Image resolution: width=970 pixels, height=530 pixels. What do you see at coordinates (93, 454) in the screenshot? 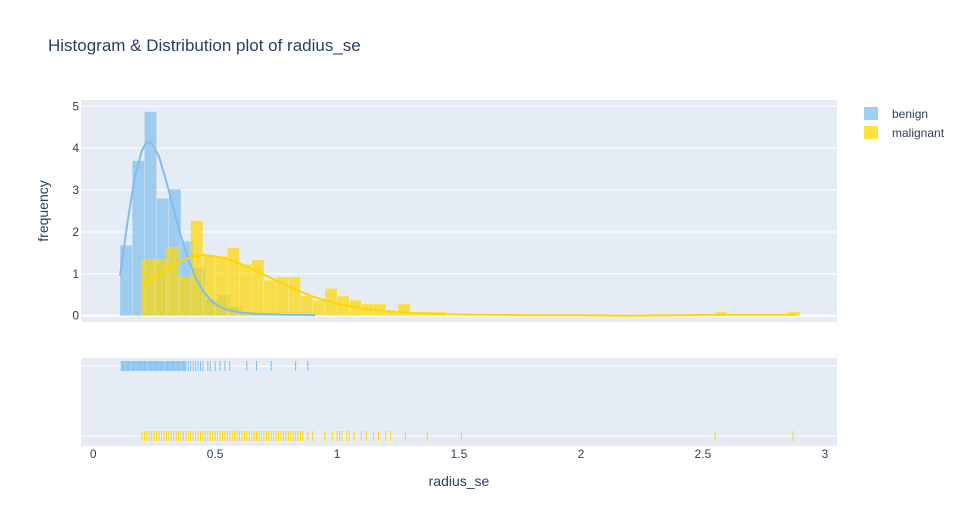
I see `x-tick-label: 0` at bounding box center [93, 454].